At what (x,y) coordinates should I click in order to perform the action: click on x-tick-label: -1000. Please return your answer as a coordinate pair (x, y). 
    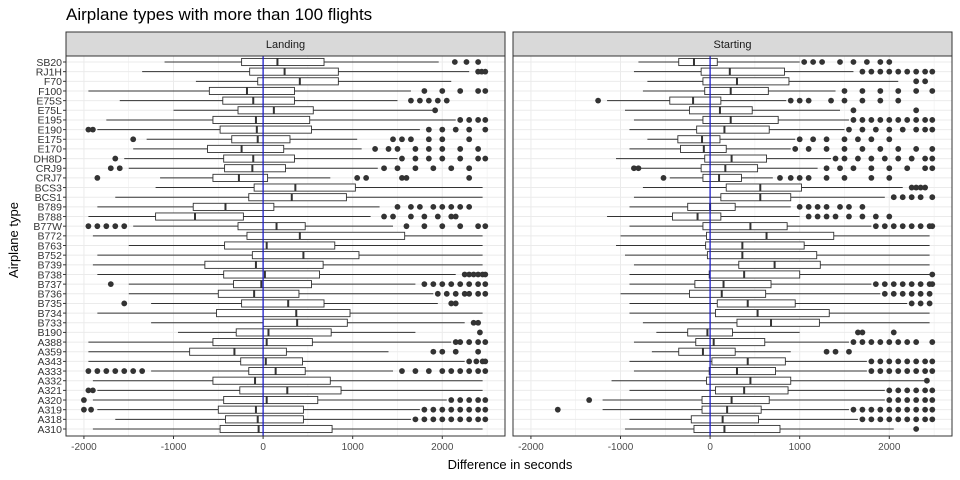
    Looking at the image, I should click on (174, 447).